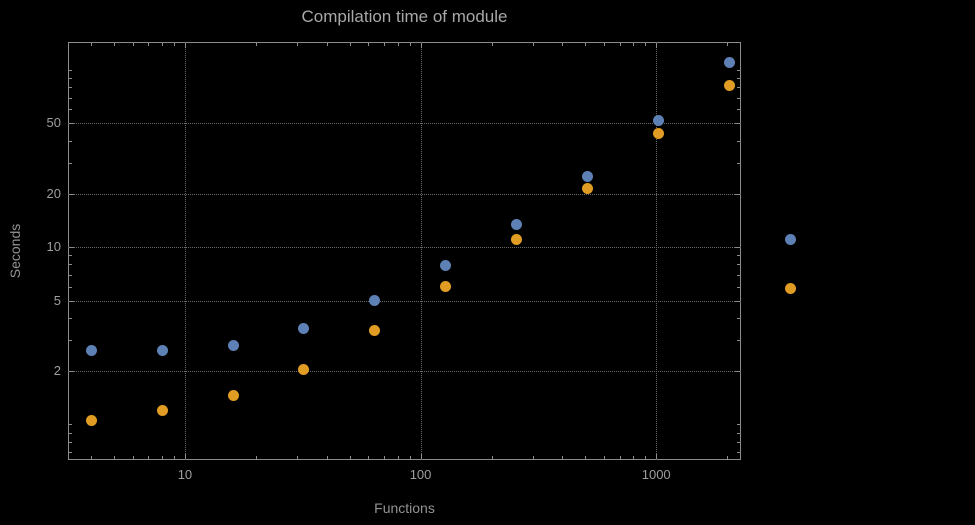 The width and height of the screenshot is (975, 525). What do you see at coordinates (57, 371) in the screenshot?
I see `y-tick-label: 2` at bounding box center [57, 371].